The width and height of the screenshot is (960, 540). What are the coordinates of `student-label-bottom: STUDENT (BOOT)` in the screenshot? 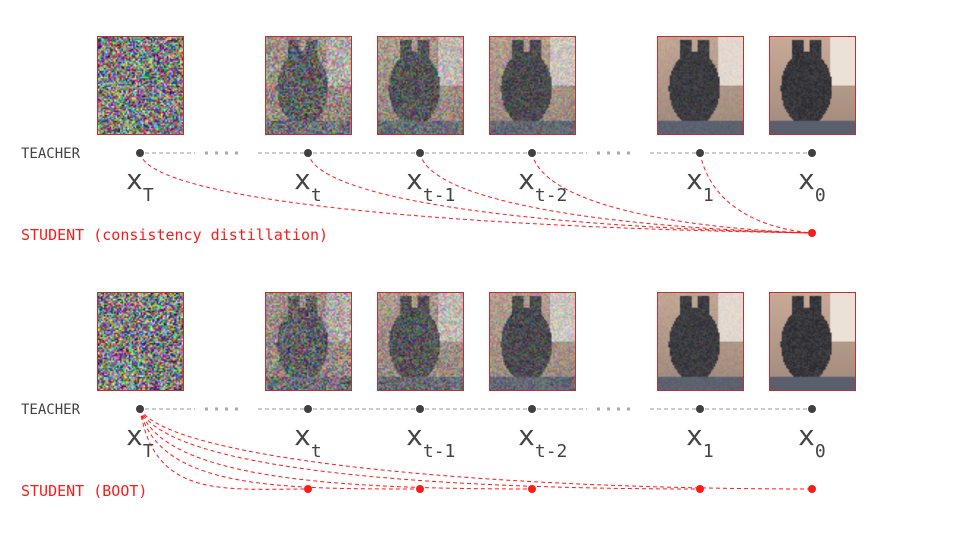 It's located at (84, 491).